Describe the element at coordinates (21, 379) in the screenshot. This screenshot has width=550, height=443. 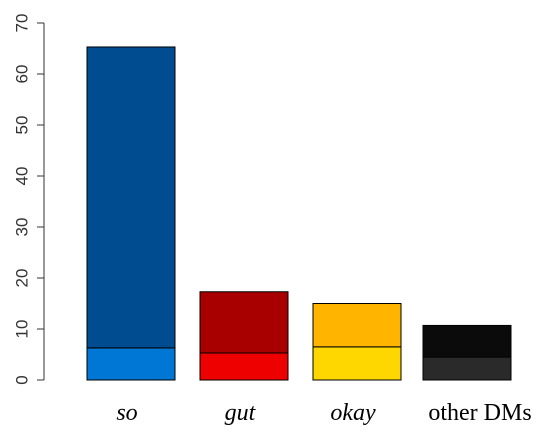
I see `y-tick-label: 0` at that location.